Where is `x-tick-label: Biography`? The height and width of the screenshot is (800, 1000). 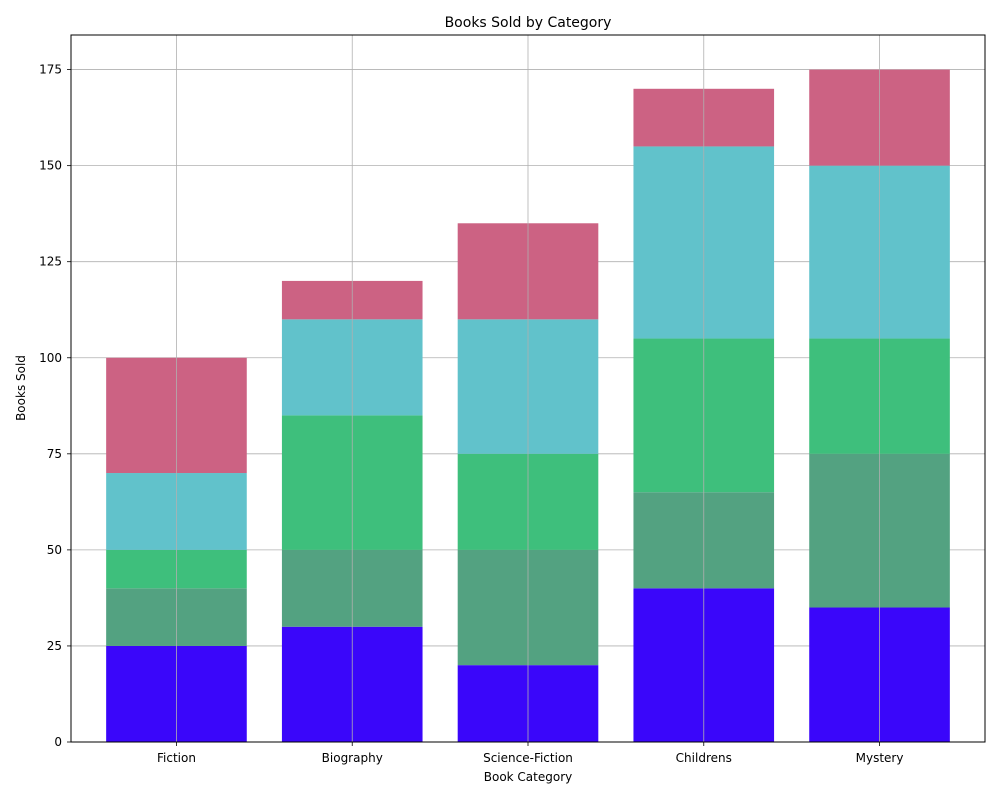 x-tick-label: Biography is located at coordinates (352, 758).